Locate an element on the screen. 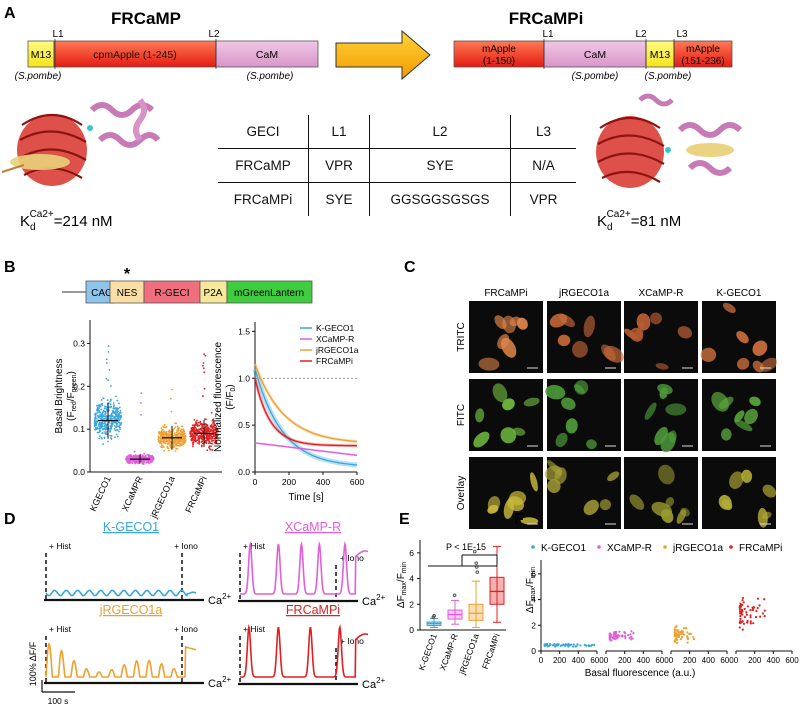 This screenshot has height=709, width=800. hist-label: + Hist is located at coordinates (254, 546).